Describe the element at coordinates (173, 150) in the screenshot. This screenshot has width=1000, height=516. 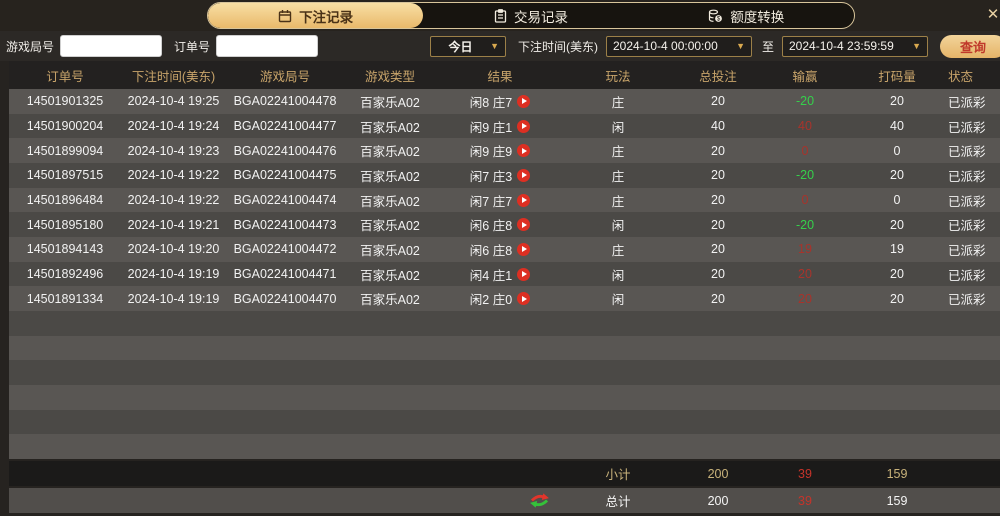
I see `cell-bet-time: 2024-10-4 19:23` at that location.